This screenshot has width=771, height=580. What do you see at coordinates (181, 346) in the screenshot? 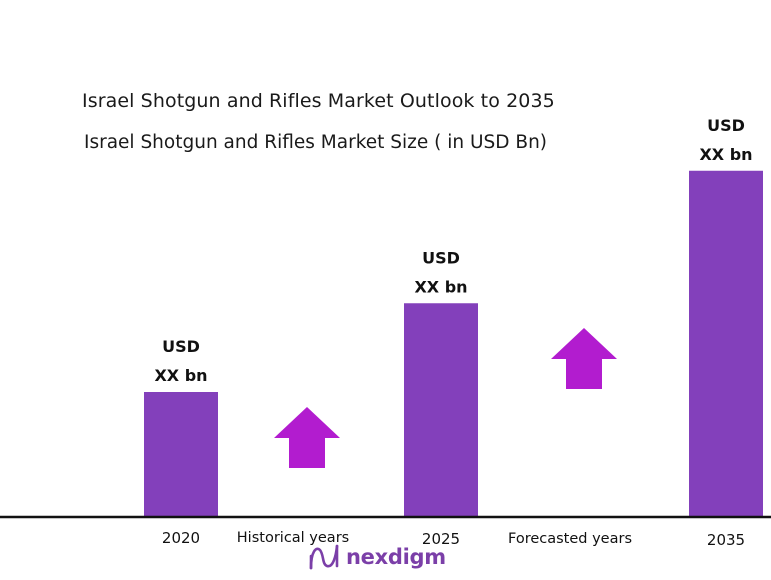
I see `bar-label-currency-2020: USD` at bounding box center [181, 346].